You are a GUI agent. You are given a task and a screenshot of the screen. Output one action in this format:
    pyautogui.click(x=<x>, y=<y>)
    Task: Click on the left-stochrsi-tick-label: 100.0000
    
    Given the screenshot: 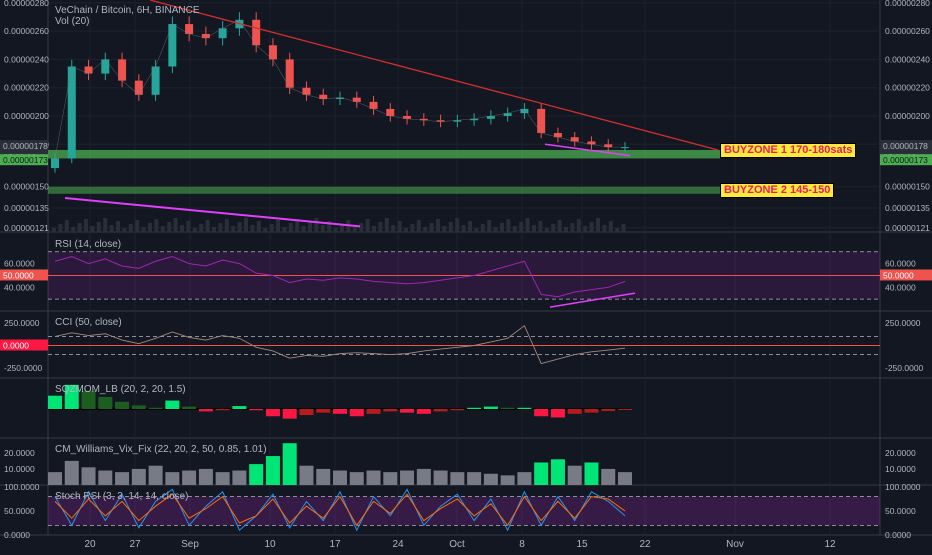 What is the action you would take?
    pyautogui.click(x=22, y=487)
    